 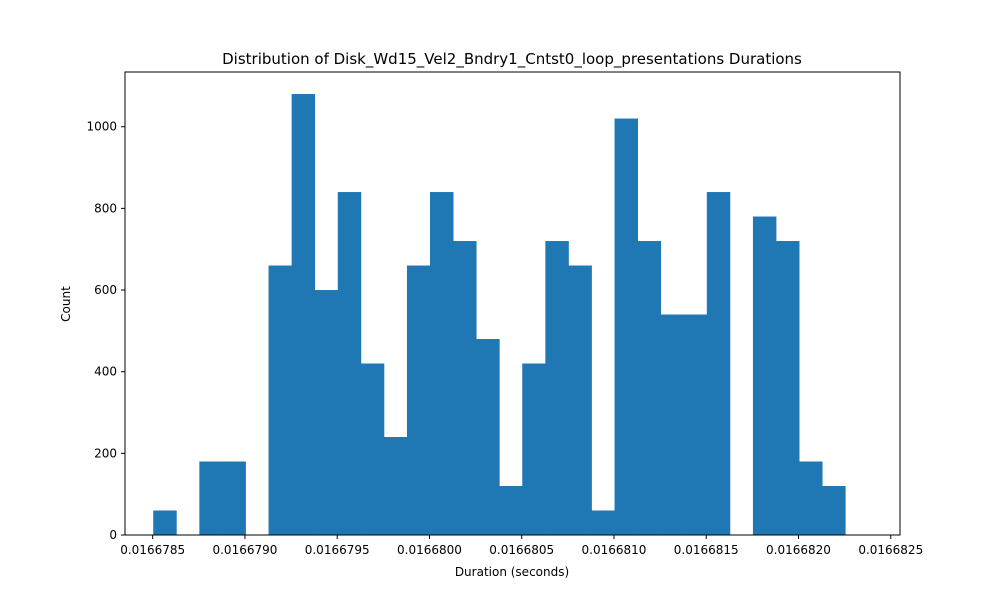 What do you see at coordinates (337, 550) in the screenshot?
I see `x-tick-label: 0.0166795` at bounding box center [337, 550].